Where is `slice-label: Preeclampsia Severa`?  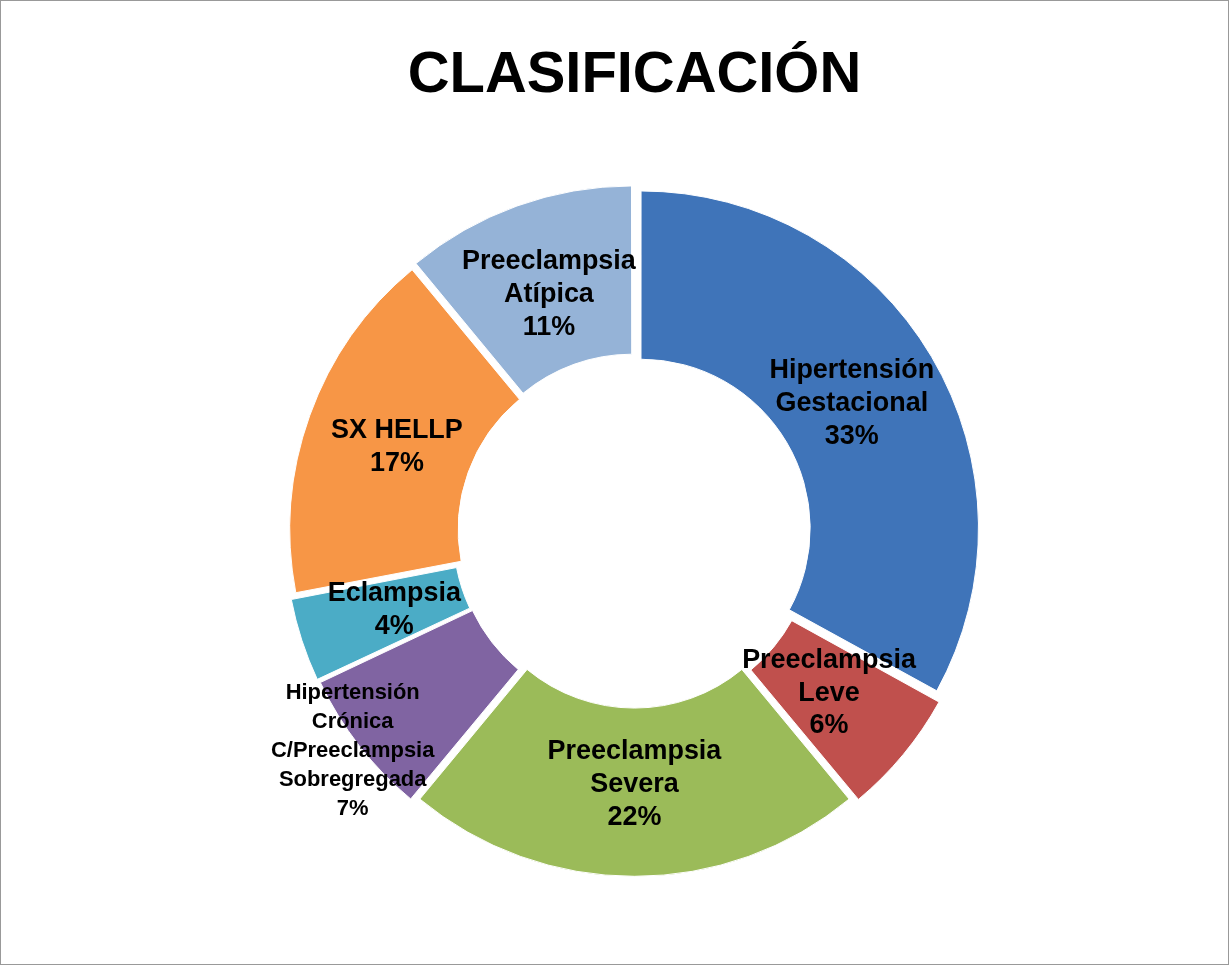
slice-label: Preeclampsia Severa is located at coordinates (635, 767).